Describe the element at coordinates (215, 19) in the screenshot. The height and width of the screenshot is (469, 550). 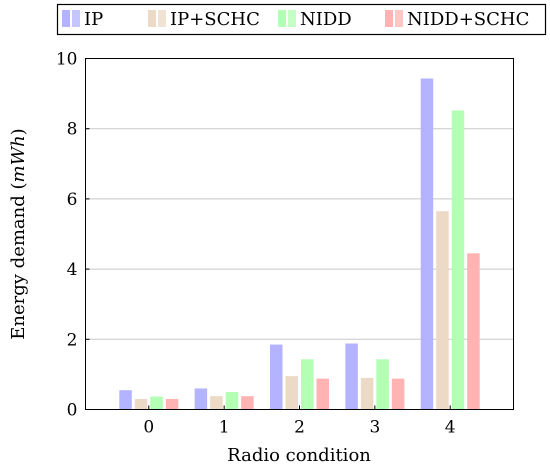
I see `legend-label: IP+SCHC` at that location.